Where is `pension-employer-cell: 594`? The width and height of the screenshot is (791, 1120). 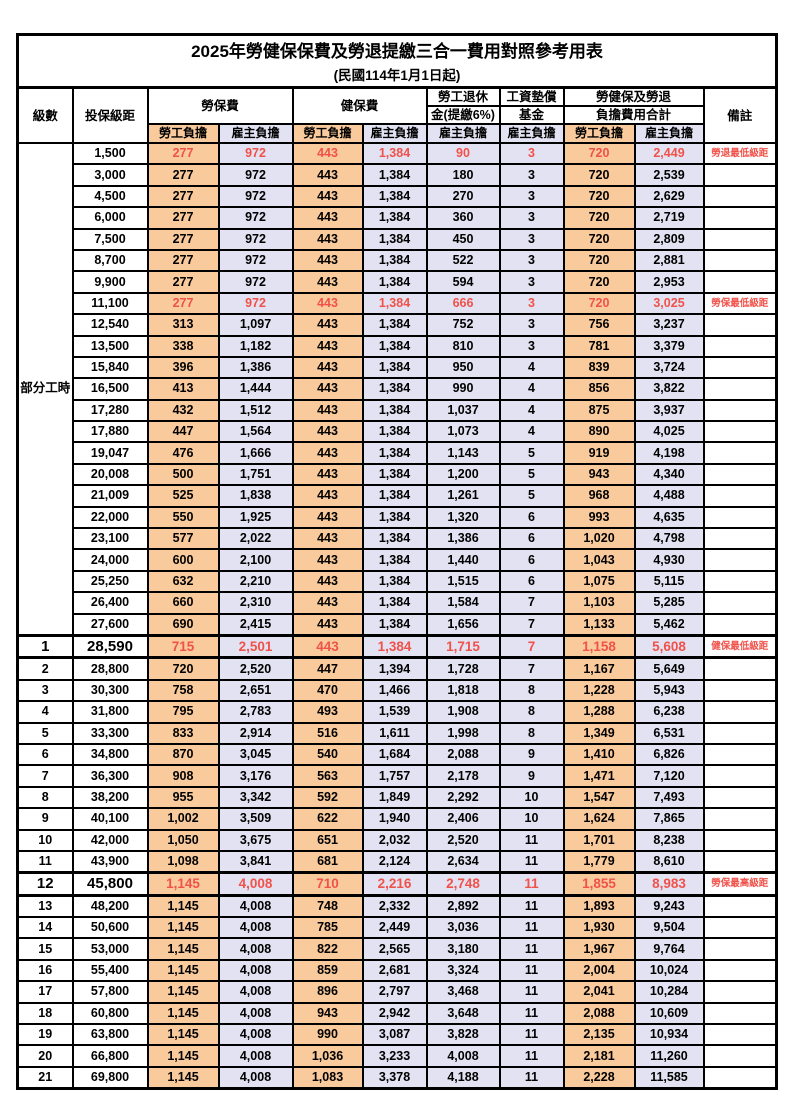 pension-employer-cell: 594 is located at coordinates (463, 282).